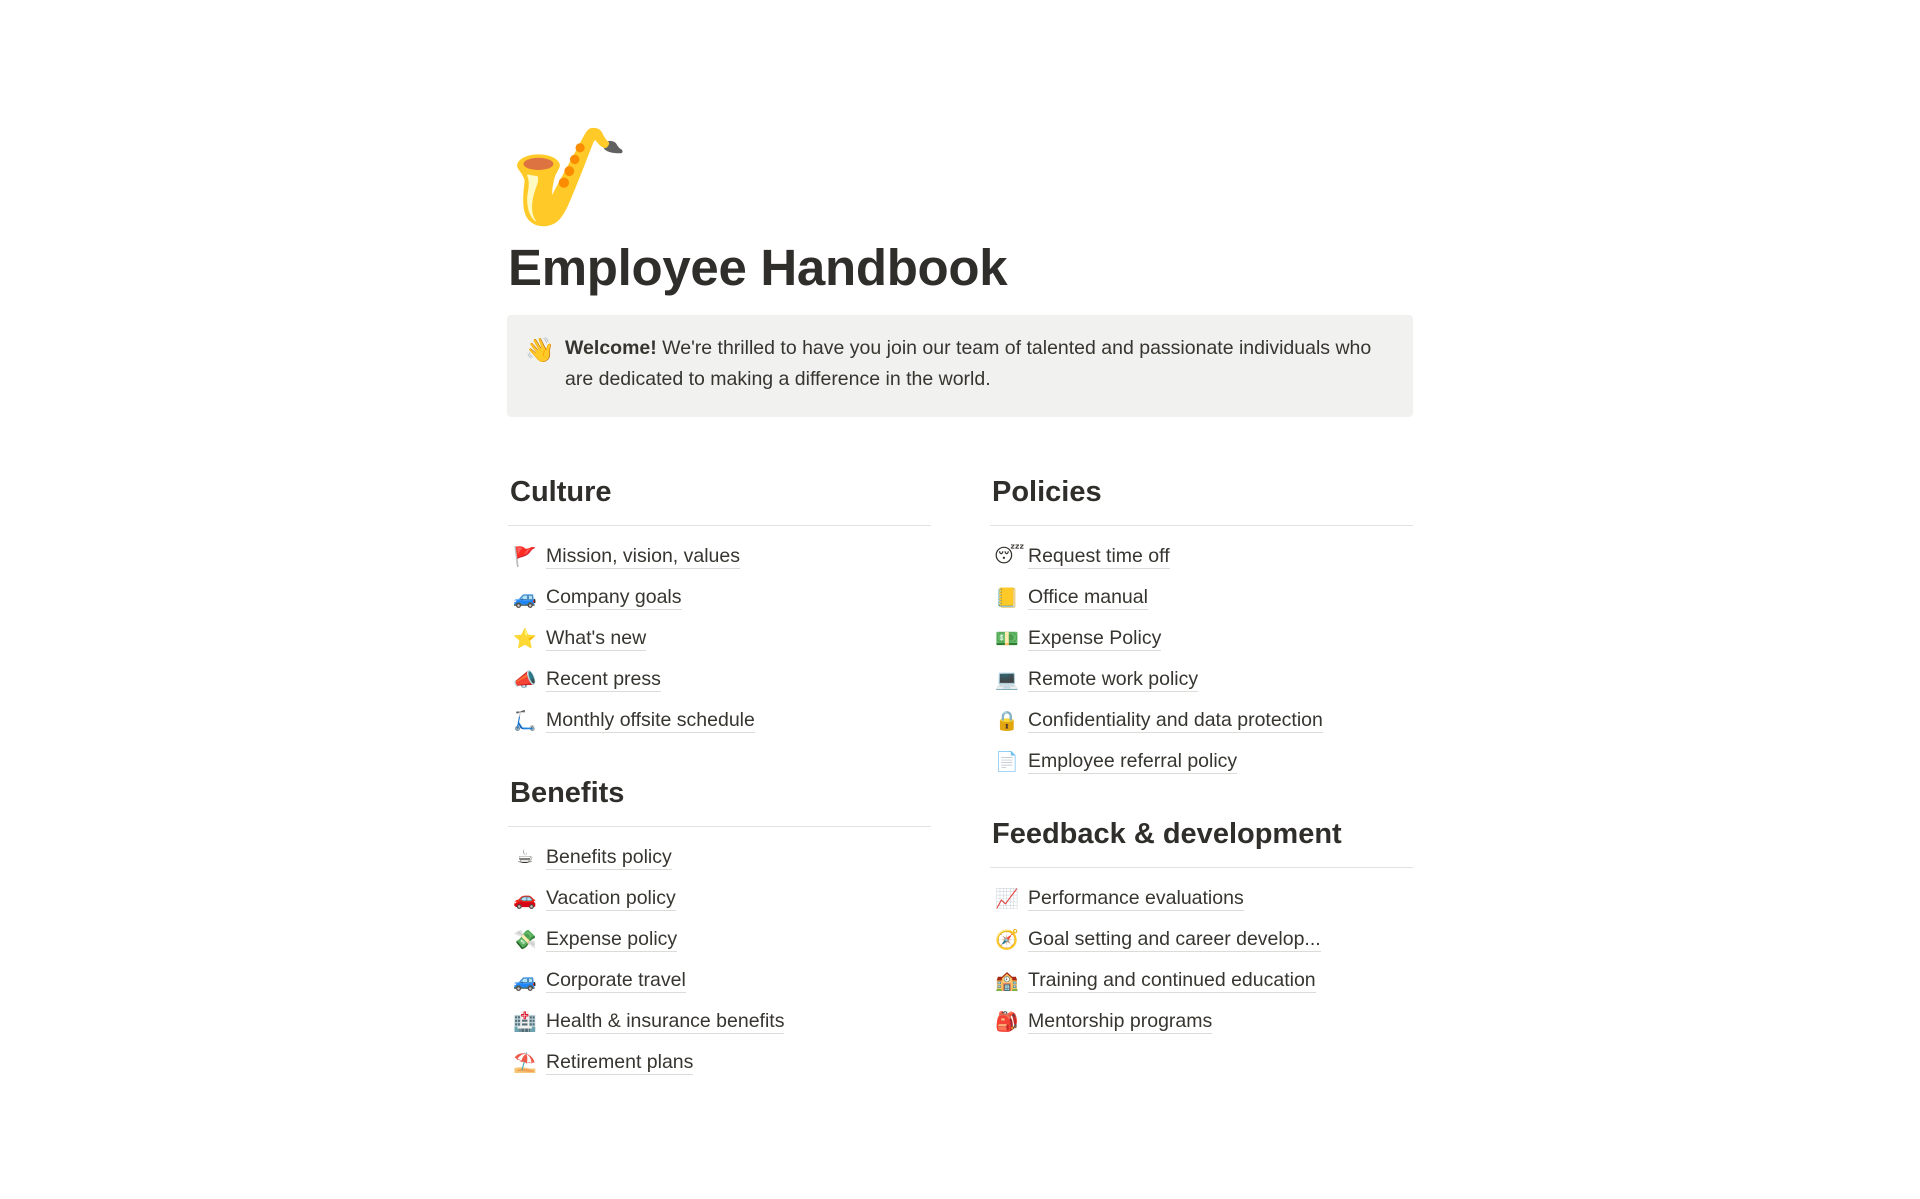  I want to click on page-link-office-manual: 📒 Office manual, so click(1201, 597).